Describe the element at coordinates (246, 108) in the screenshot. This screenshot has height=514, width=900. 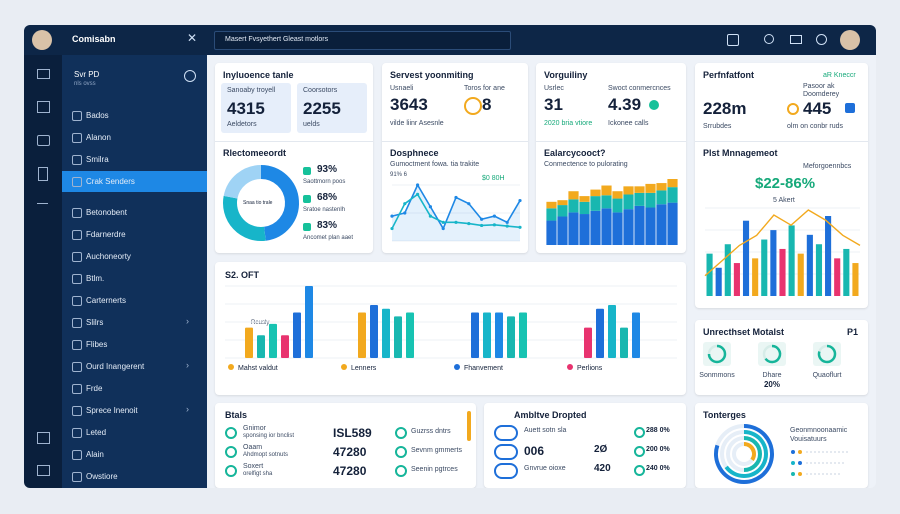
I see `stat-value: 4315` at that location.